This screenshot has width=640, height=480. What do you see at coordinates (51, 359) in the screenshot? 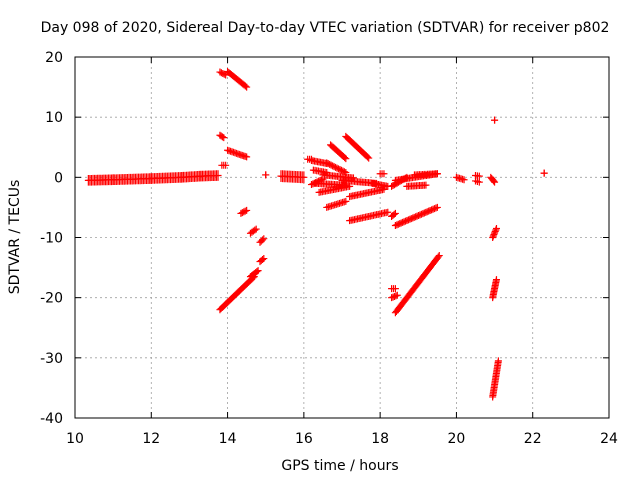
I see `y-tick-label: -30` at bounding box center [51, 359].